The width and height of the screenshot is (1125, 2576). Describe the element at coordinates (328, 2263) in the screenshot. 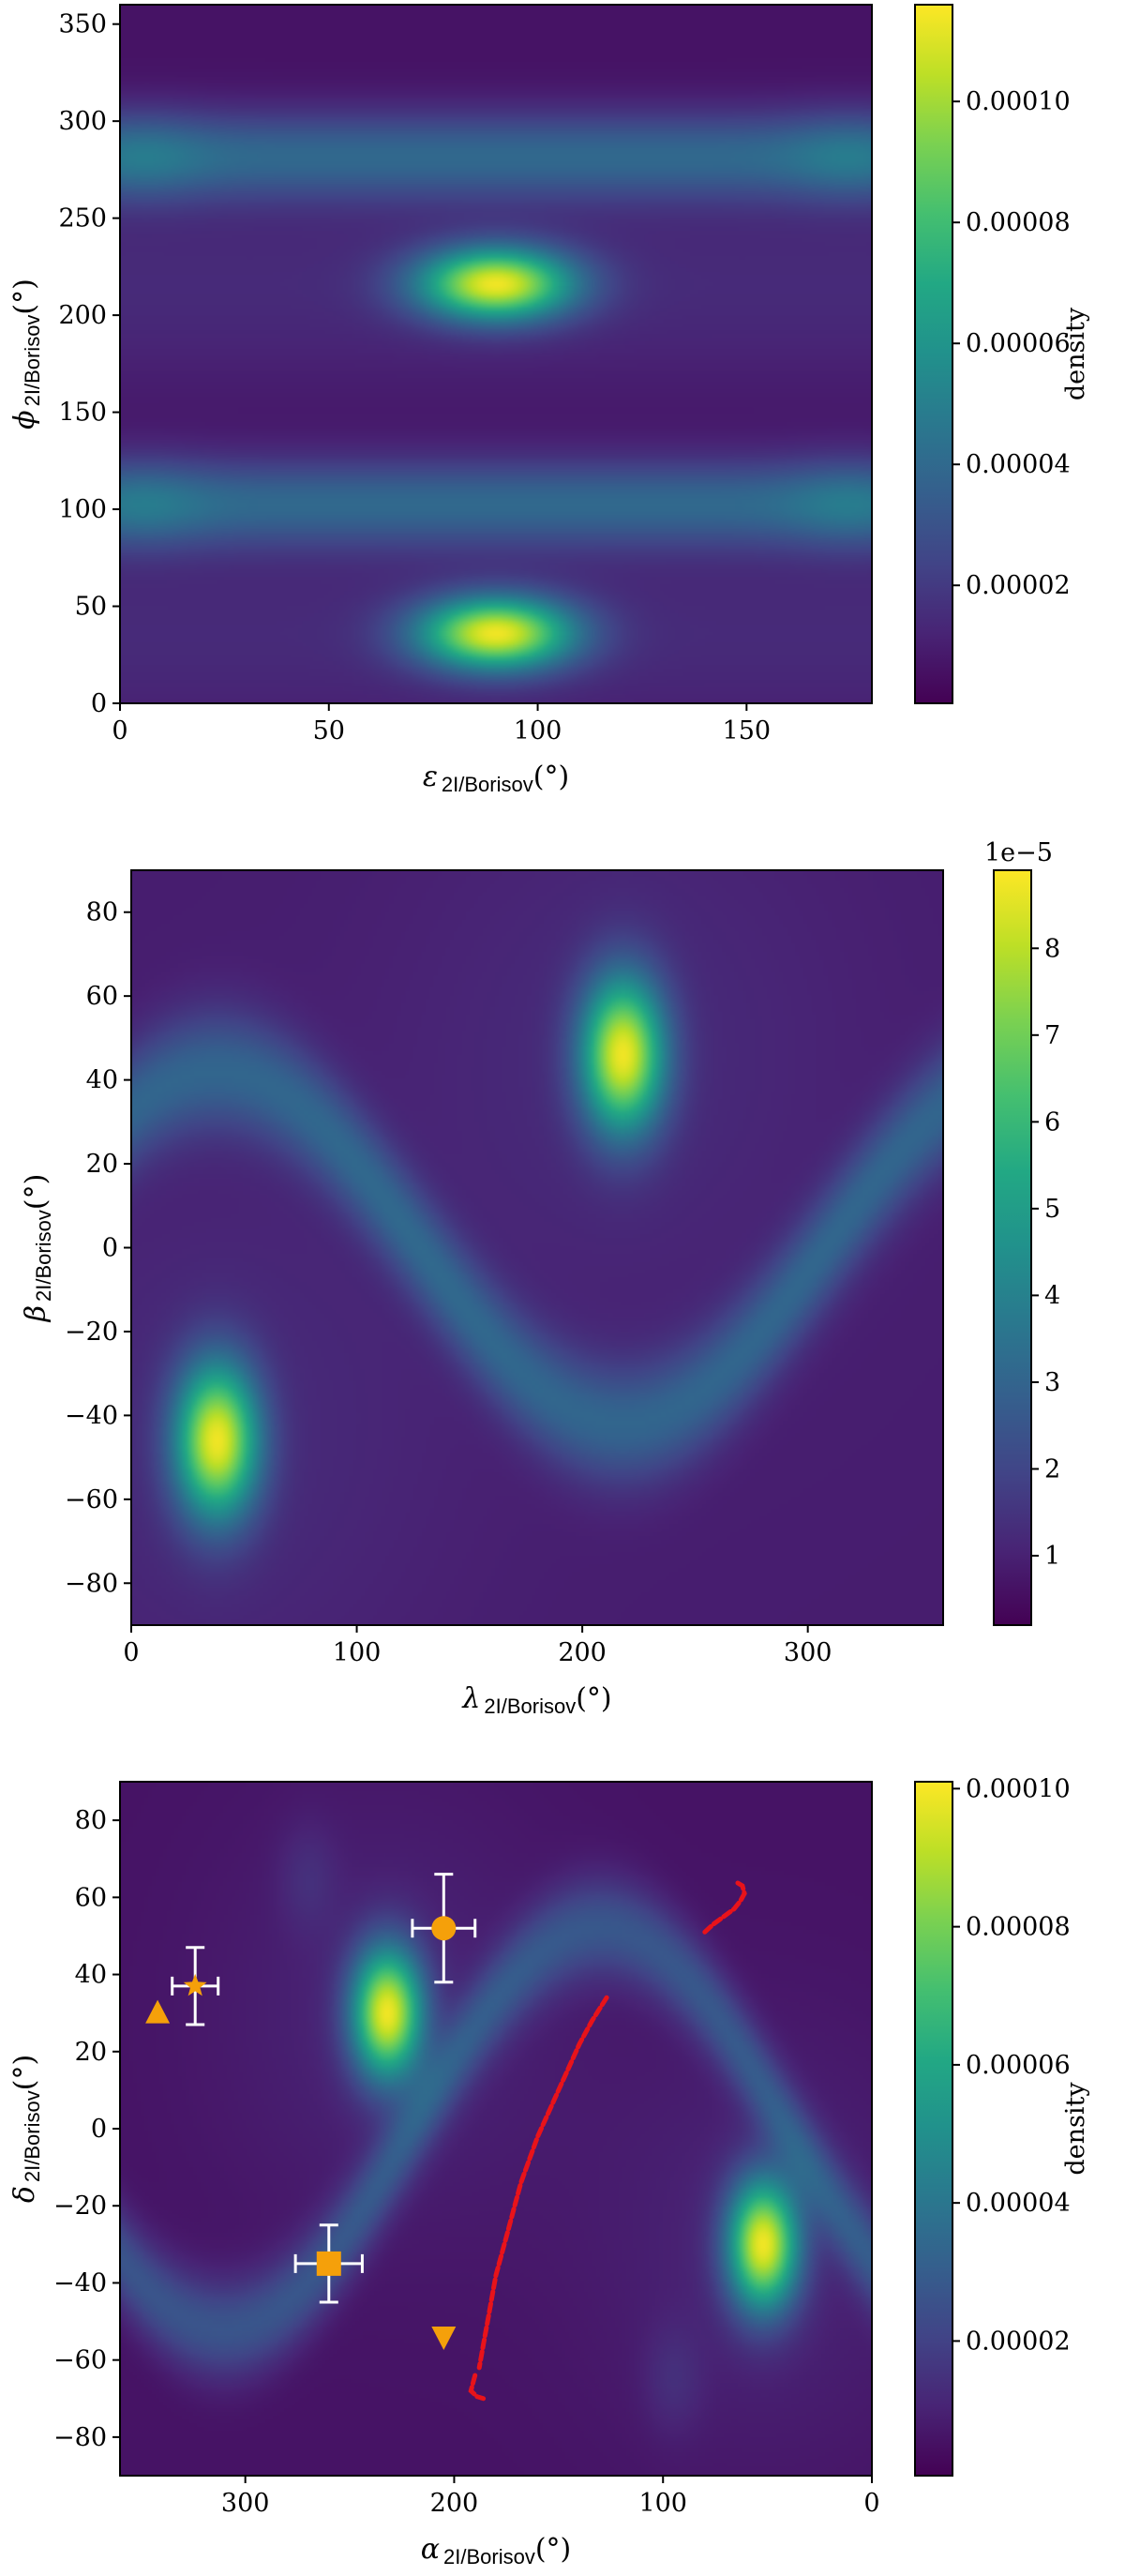

I see `marker-square` at that location.